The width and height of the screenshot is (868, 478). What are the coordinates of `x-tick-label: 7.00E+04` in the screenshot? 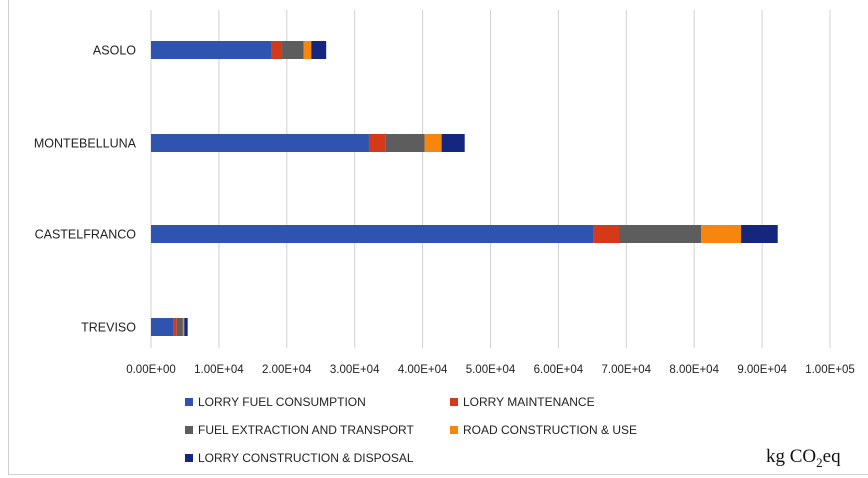 It's located at (627, 370).